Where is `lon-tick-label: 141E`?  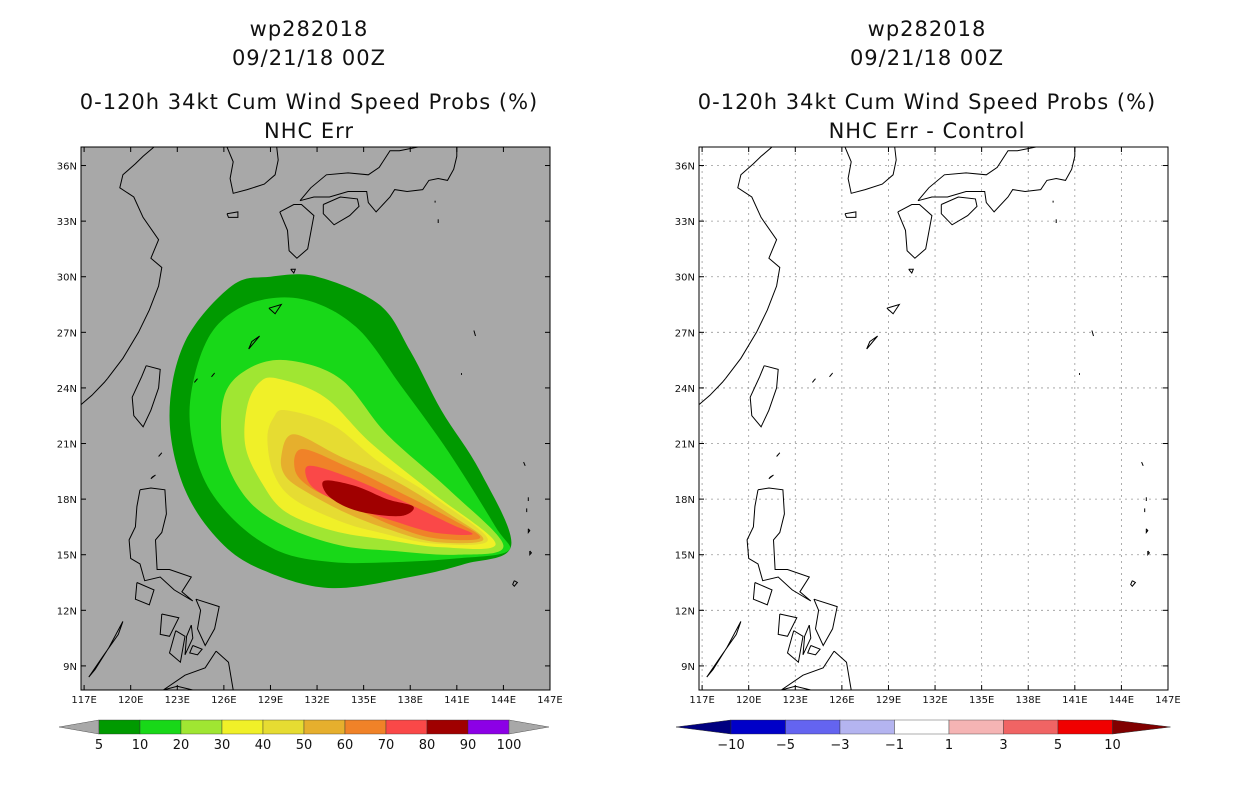 lon-tick-label: 141E is located at coordinates (456, 700).